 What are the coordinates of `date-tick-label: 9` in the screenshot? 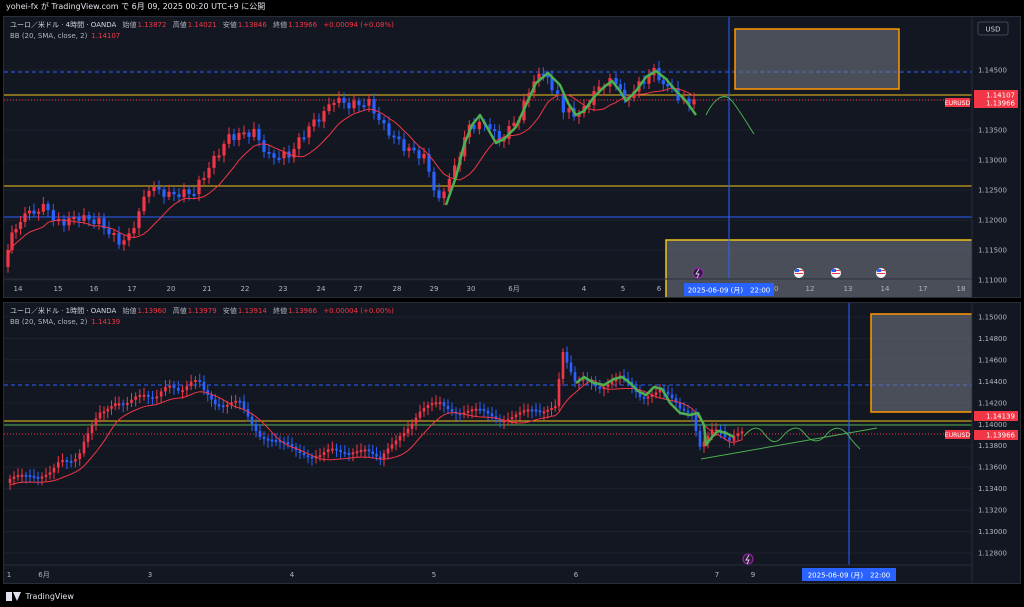 It's located at (753, 575).